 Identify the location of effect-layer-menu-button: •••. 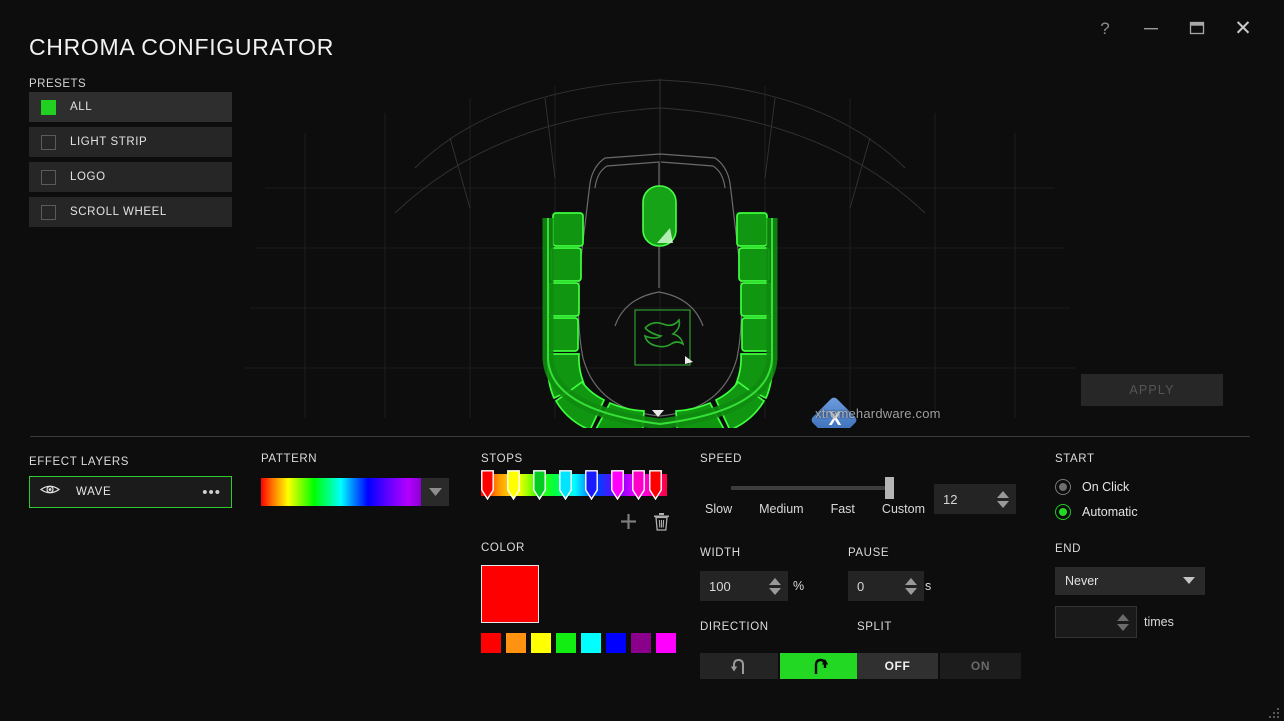
(211, 492).